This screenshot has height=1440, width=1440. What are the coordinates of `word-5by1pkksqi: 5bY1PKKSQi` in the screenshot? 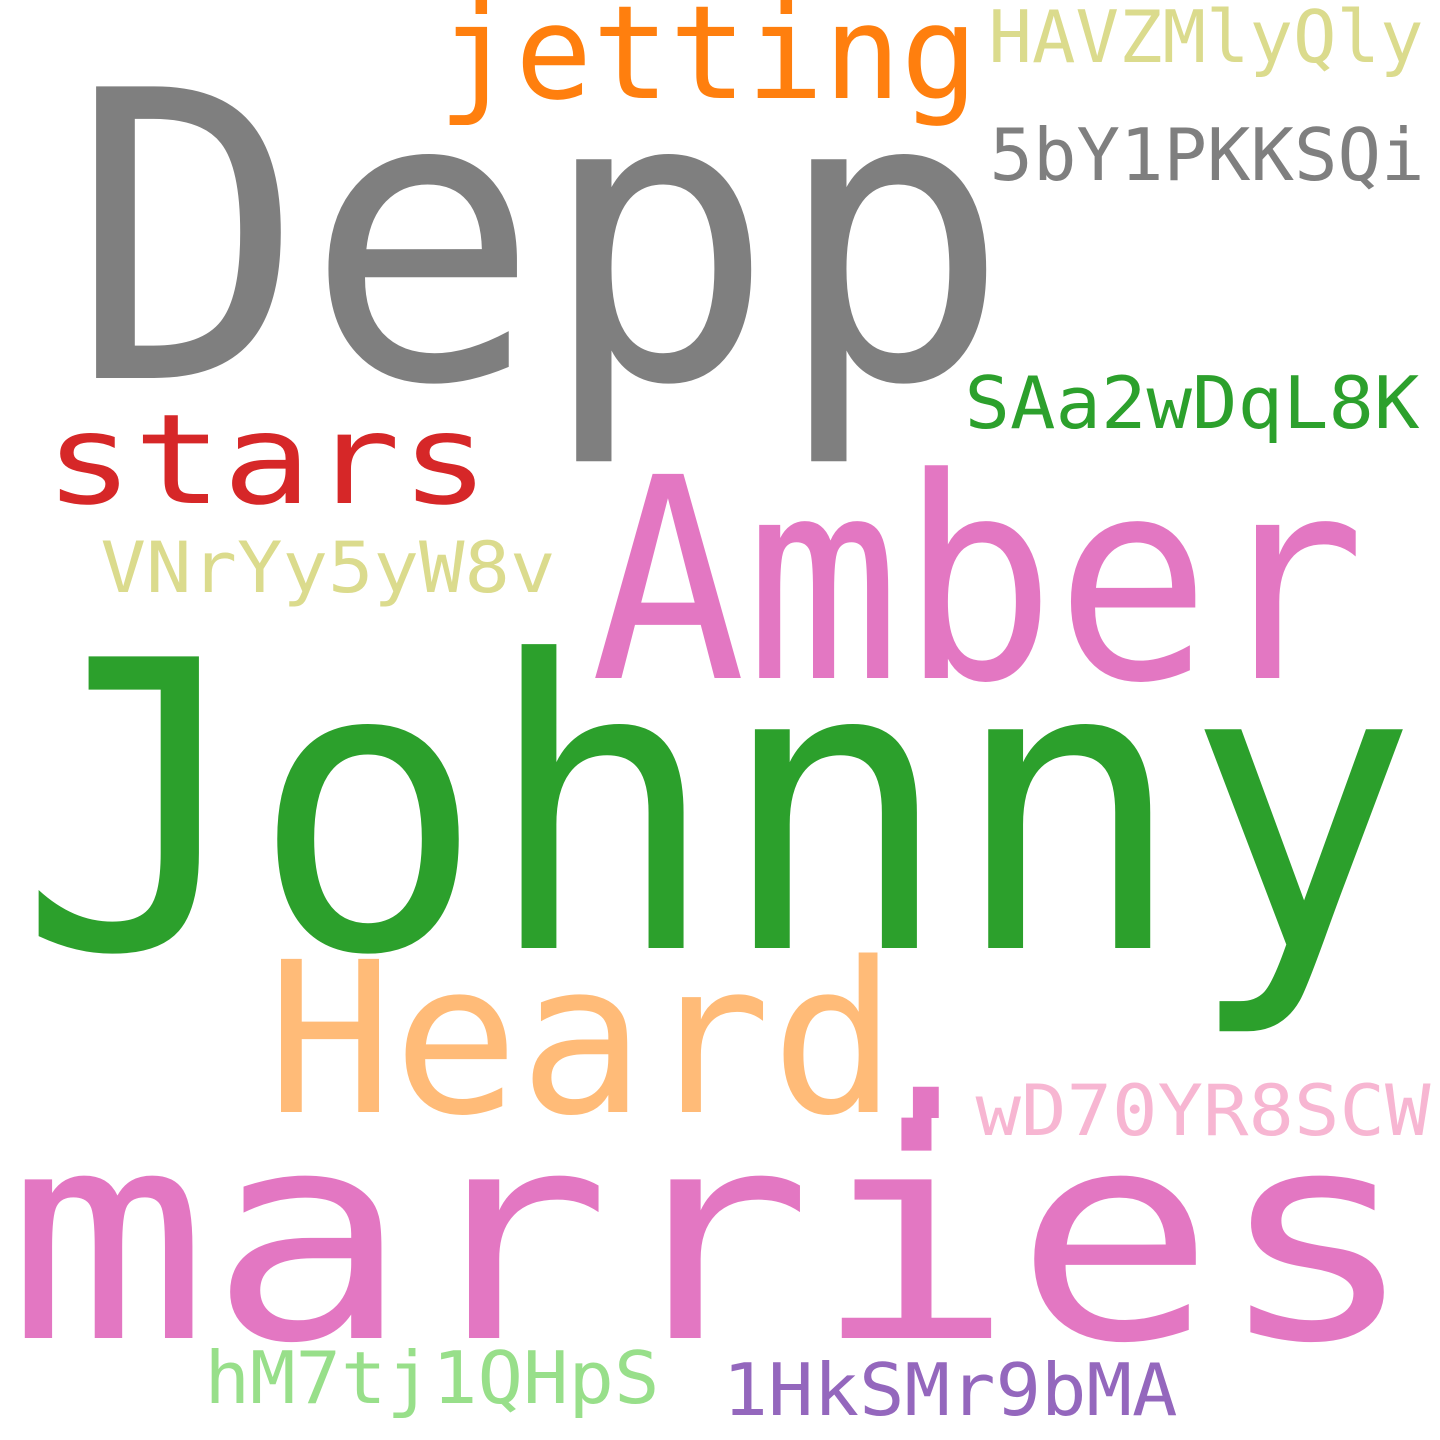 It's located at (1207, 155).